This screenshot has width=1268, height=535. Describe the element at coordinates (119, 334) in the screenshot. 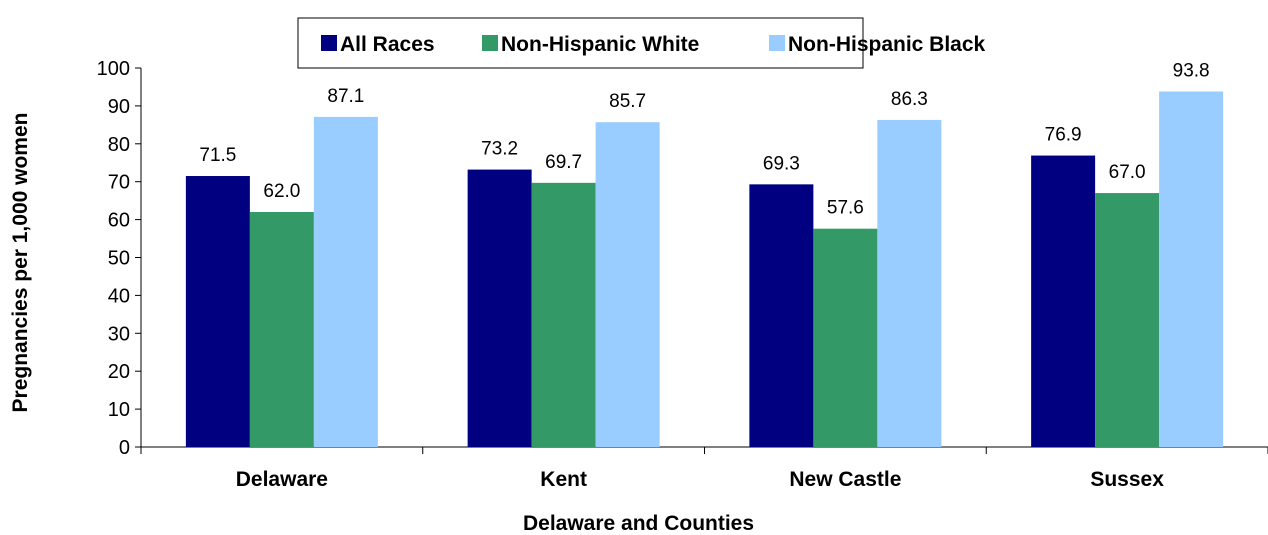

I see `y-tick-label: 30` at that location.